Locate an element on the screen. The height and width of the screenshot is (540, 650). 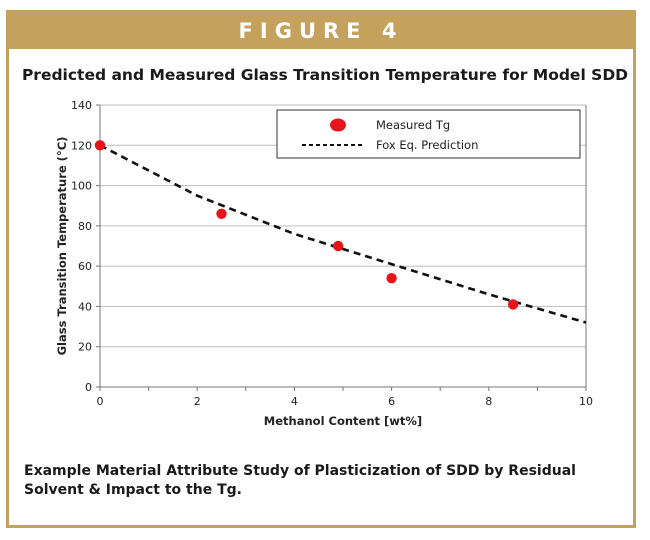
y-tick-label: 20 is located at coordinates (85, 347).